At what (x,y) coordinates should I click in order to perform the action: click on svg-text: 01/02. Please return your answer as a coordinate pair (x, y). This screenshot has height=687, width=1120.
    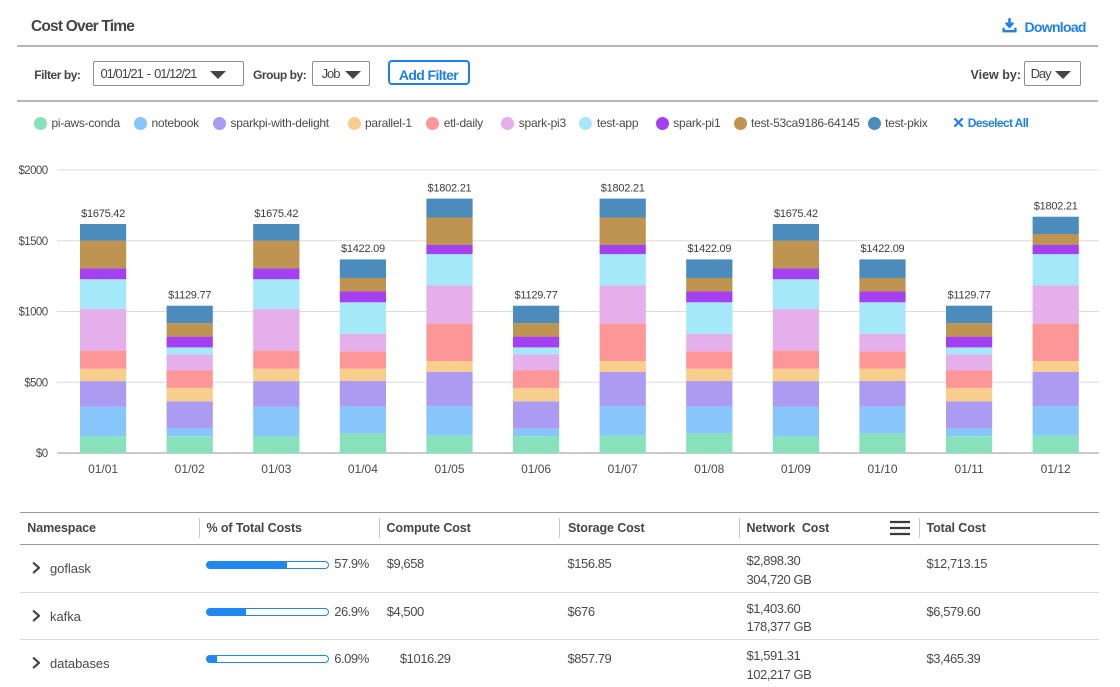
    Looking at the image, I should click on (190, 469).